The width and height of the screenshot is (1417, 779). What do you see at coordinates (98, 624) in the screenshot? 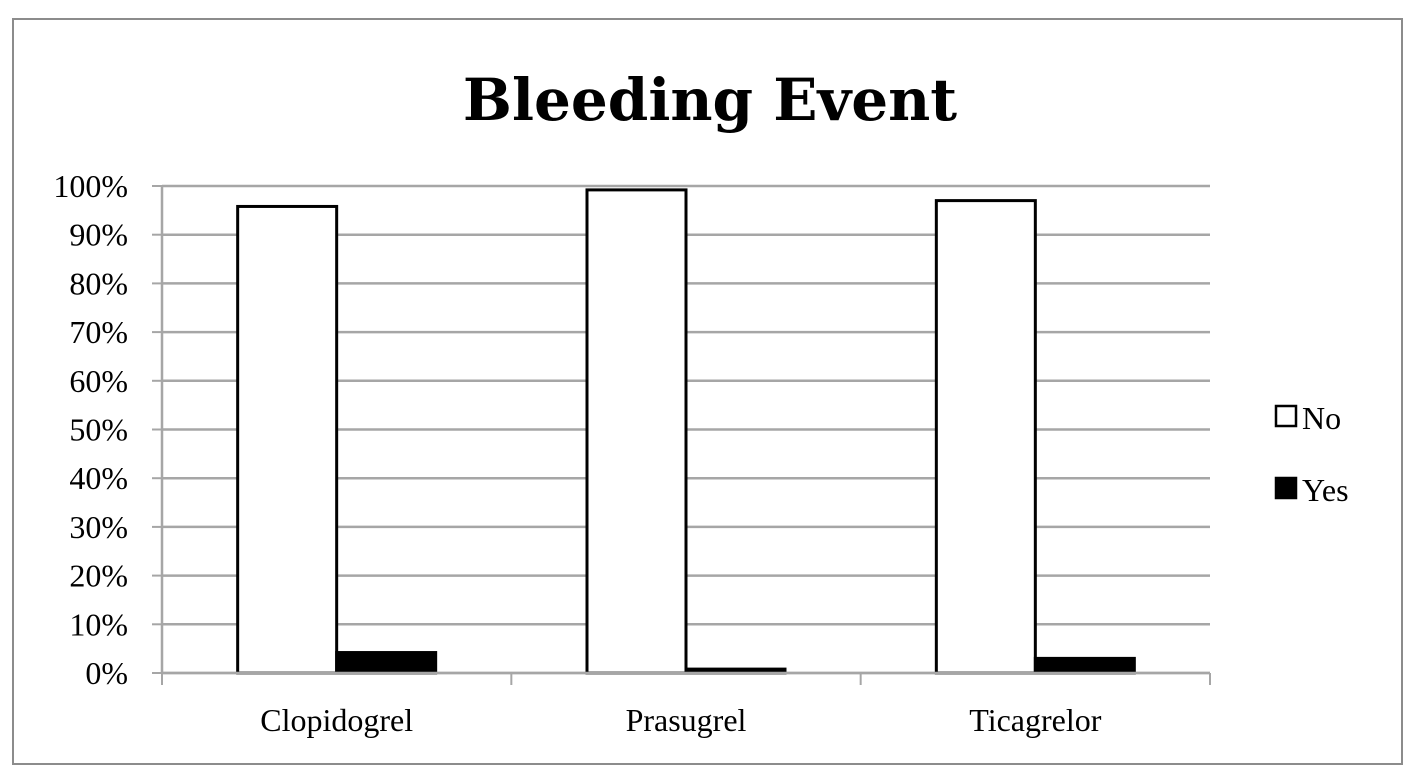
I see `y-tick-label: 10%` at bounding box center [98, 624].